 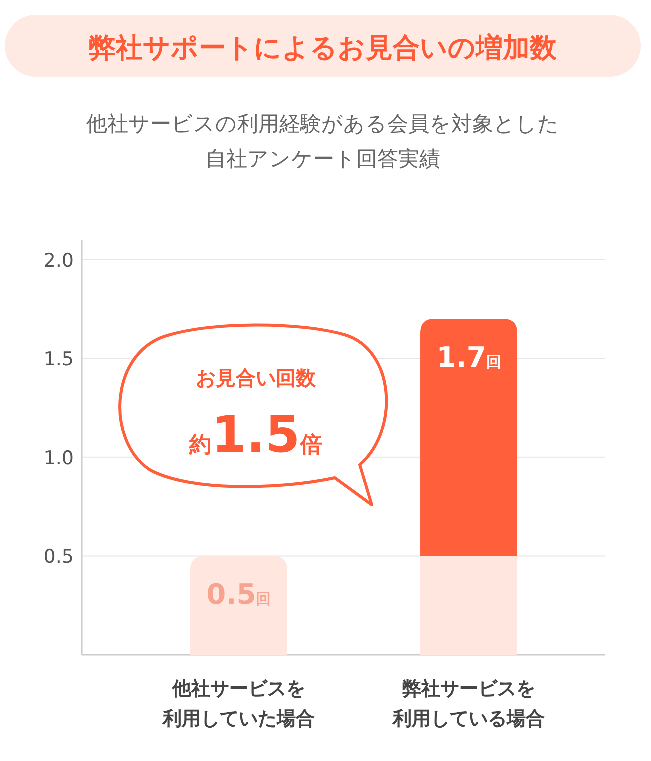 What do you see at coordinates (59, 557) in the screenshot?
I see `y-tick-label: 0.5` at bounding box center [59, 557].